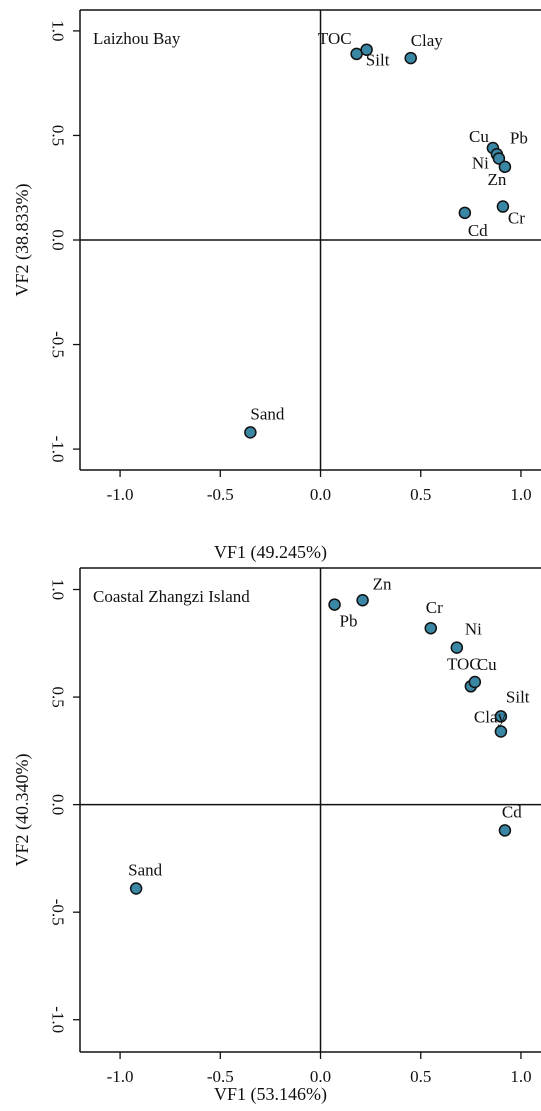 Image resolution: width=541 pixels, height=1111 pixels. Describe the element at coordinates (58, 449) in the screenshot. I see `panel-1-y-tick-label: -1.0` at that location.